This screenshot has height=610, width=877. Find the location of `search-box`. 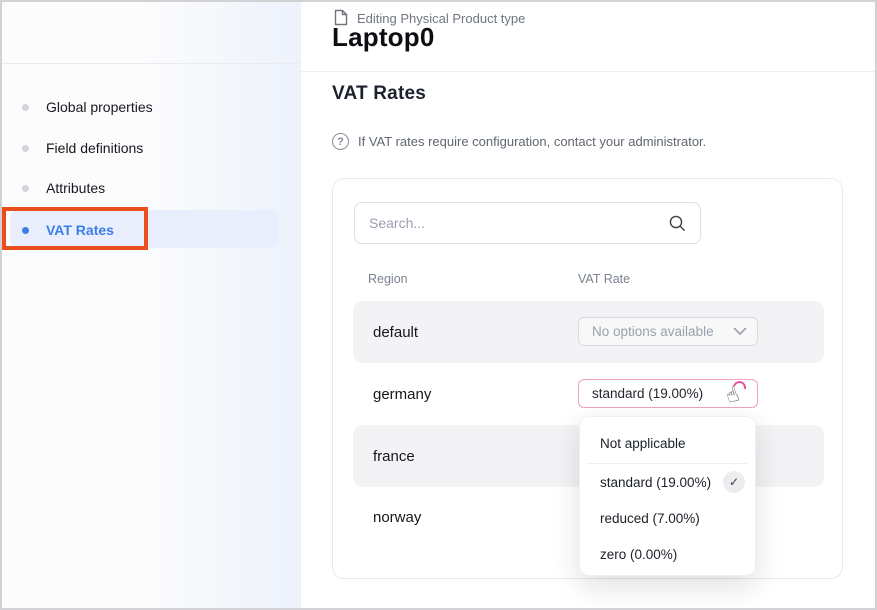

search-box is located at coordinates (527, 223).